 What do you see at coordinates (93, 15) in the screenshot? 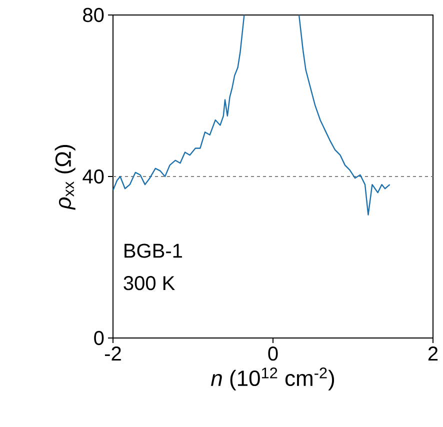
I see `y-tick-label: 80` at bounding box center [93, 15].